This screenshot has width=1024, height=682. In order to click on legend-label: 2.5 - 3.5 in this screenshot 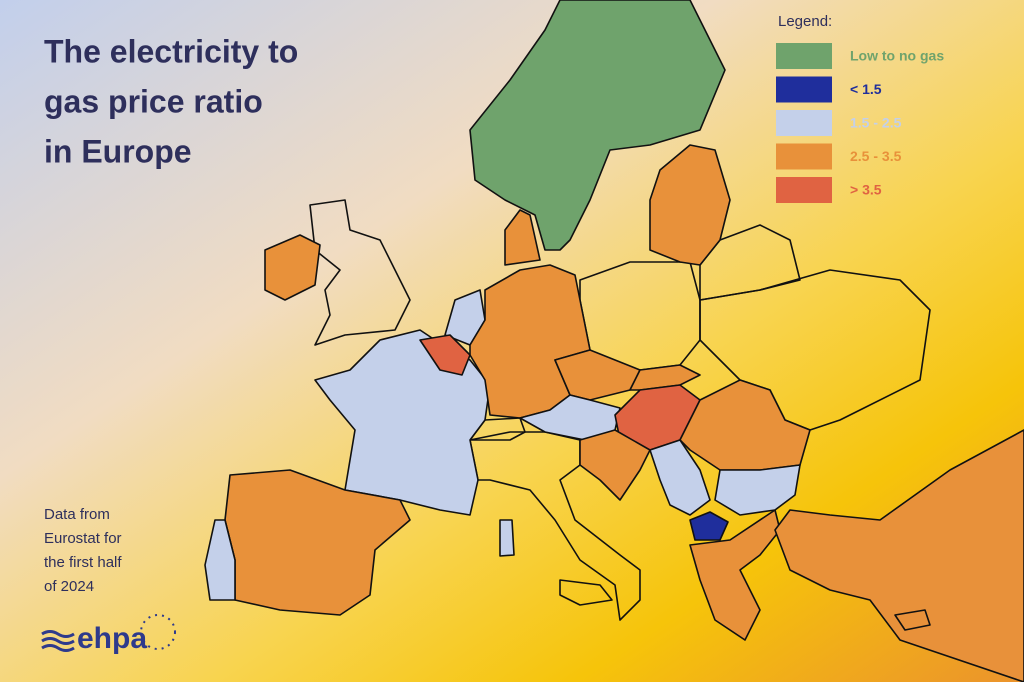, I will do `click(876, 156)`.